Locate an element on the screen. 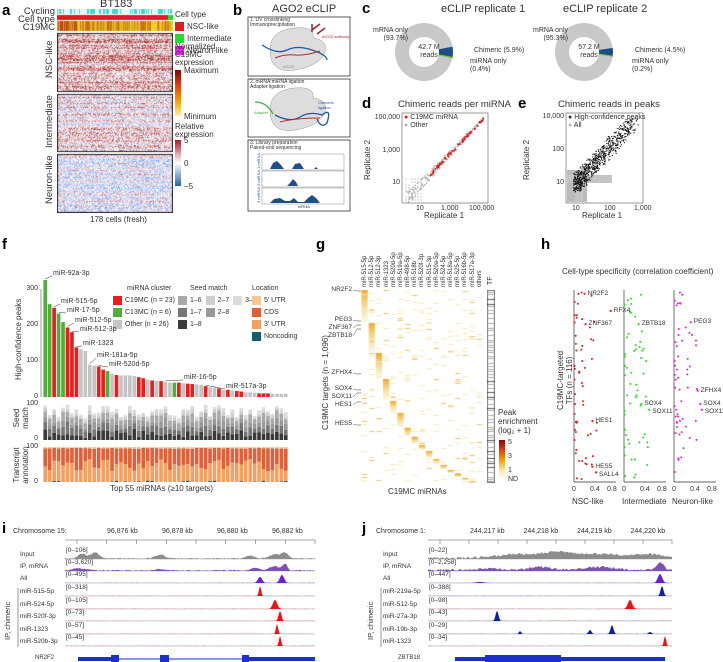  gene-leader is located at coordinates (355, 403).